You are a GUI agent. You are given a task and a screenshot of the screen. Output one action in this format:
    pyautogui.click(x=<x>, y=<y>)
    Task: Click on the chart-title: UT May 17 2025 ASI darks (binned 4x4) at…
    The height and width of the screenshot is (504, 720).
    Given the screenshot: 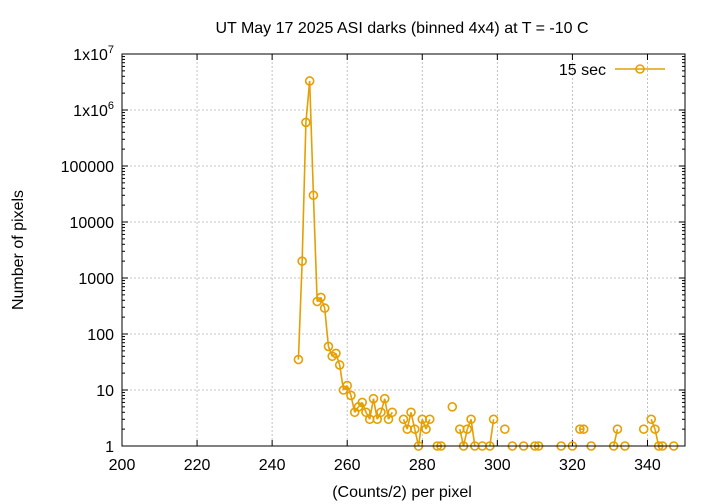 What is the action you would take?
    pyautogui.click(x=401, y=28)
    